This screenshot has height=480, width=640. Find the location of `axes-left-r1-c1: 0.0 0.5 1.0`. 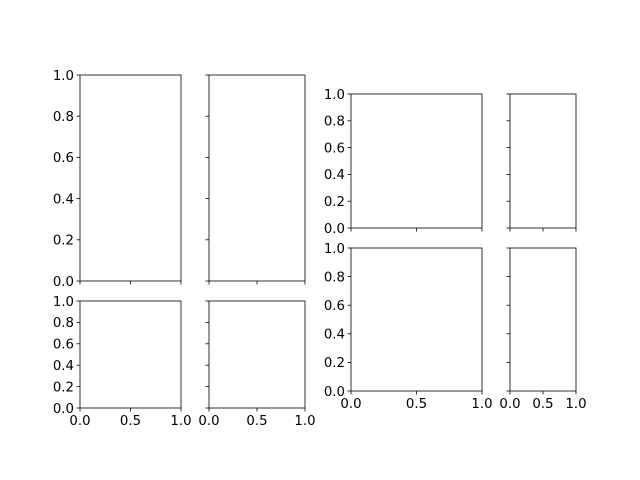

axes-left-r1-c1: 0.0 0.5 1.0 is located at coordinates (257, 364).